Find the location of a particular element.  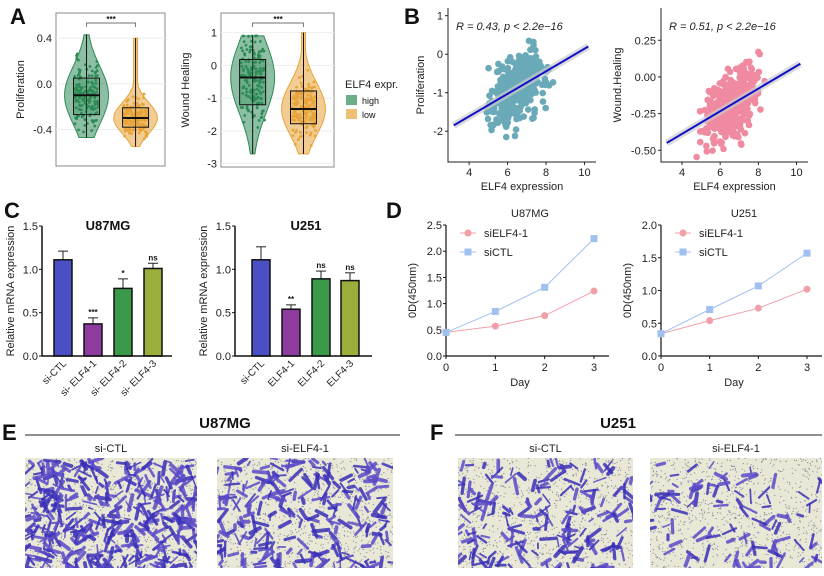

y-tick-label: -0.50 is located at coordinates (643, 151).